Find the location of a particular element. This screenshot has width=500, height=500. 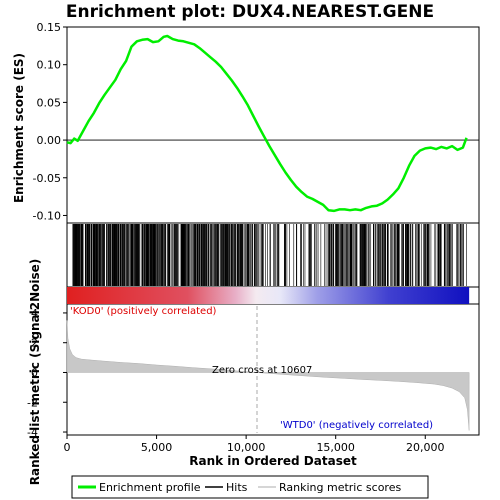

legend-metric-label: Ranking metric scores is located at coordinates (340, 487).